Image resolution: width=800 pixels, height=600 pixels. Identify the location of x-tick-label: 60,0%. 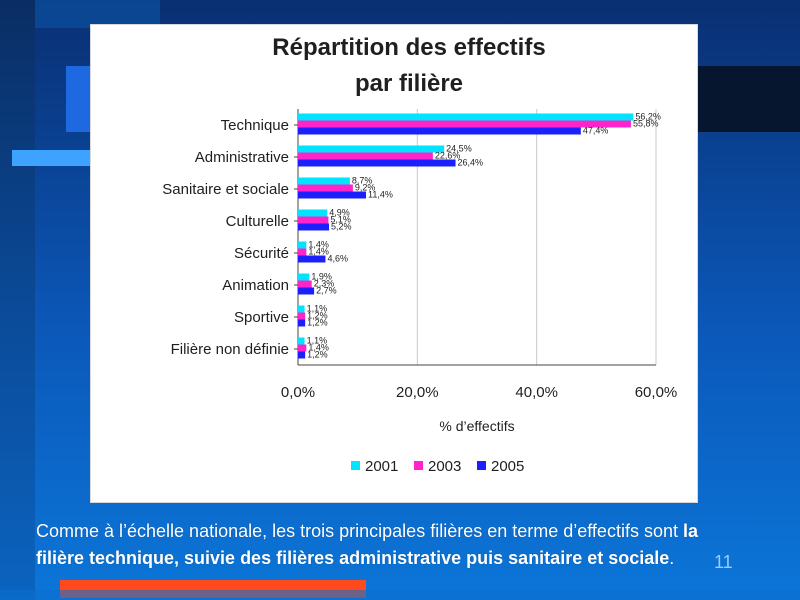
(656, 392).